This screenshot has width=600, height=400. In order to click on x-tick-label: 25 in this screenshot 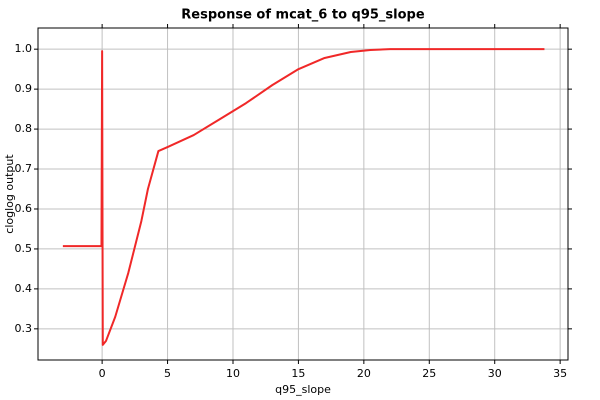, I will do `click(429, 373)`.